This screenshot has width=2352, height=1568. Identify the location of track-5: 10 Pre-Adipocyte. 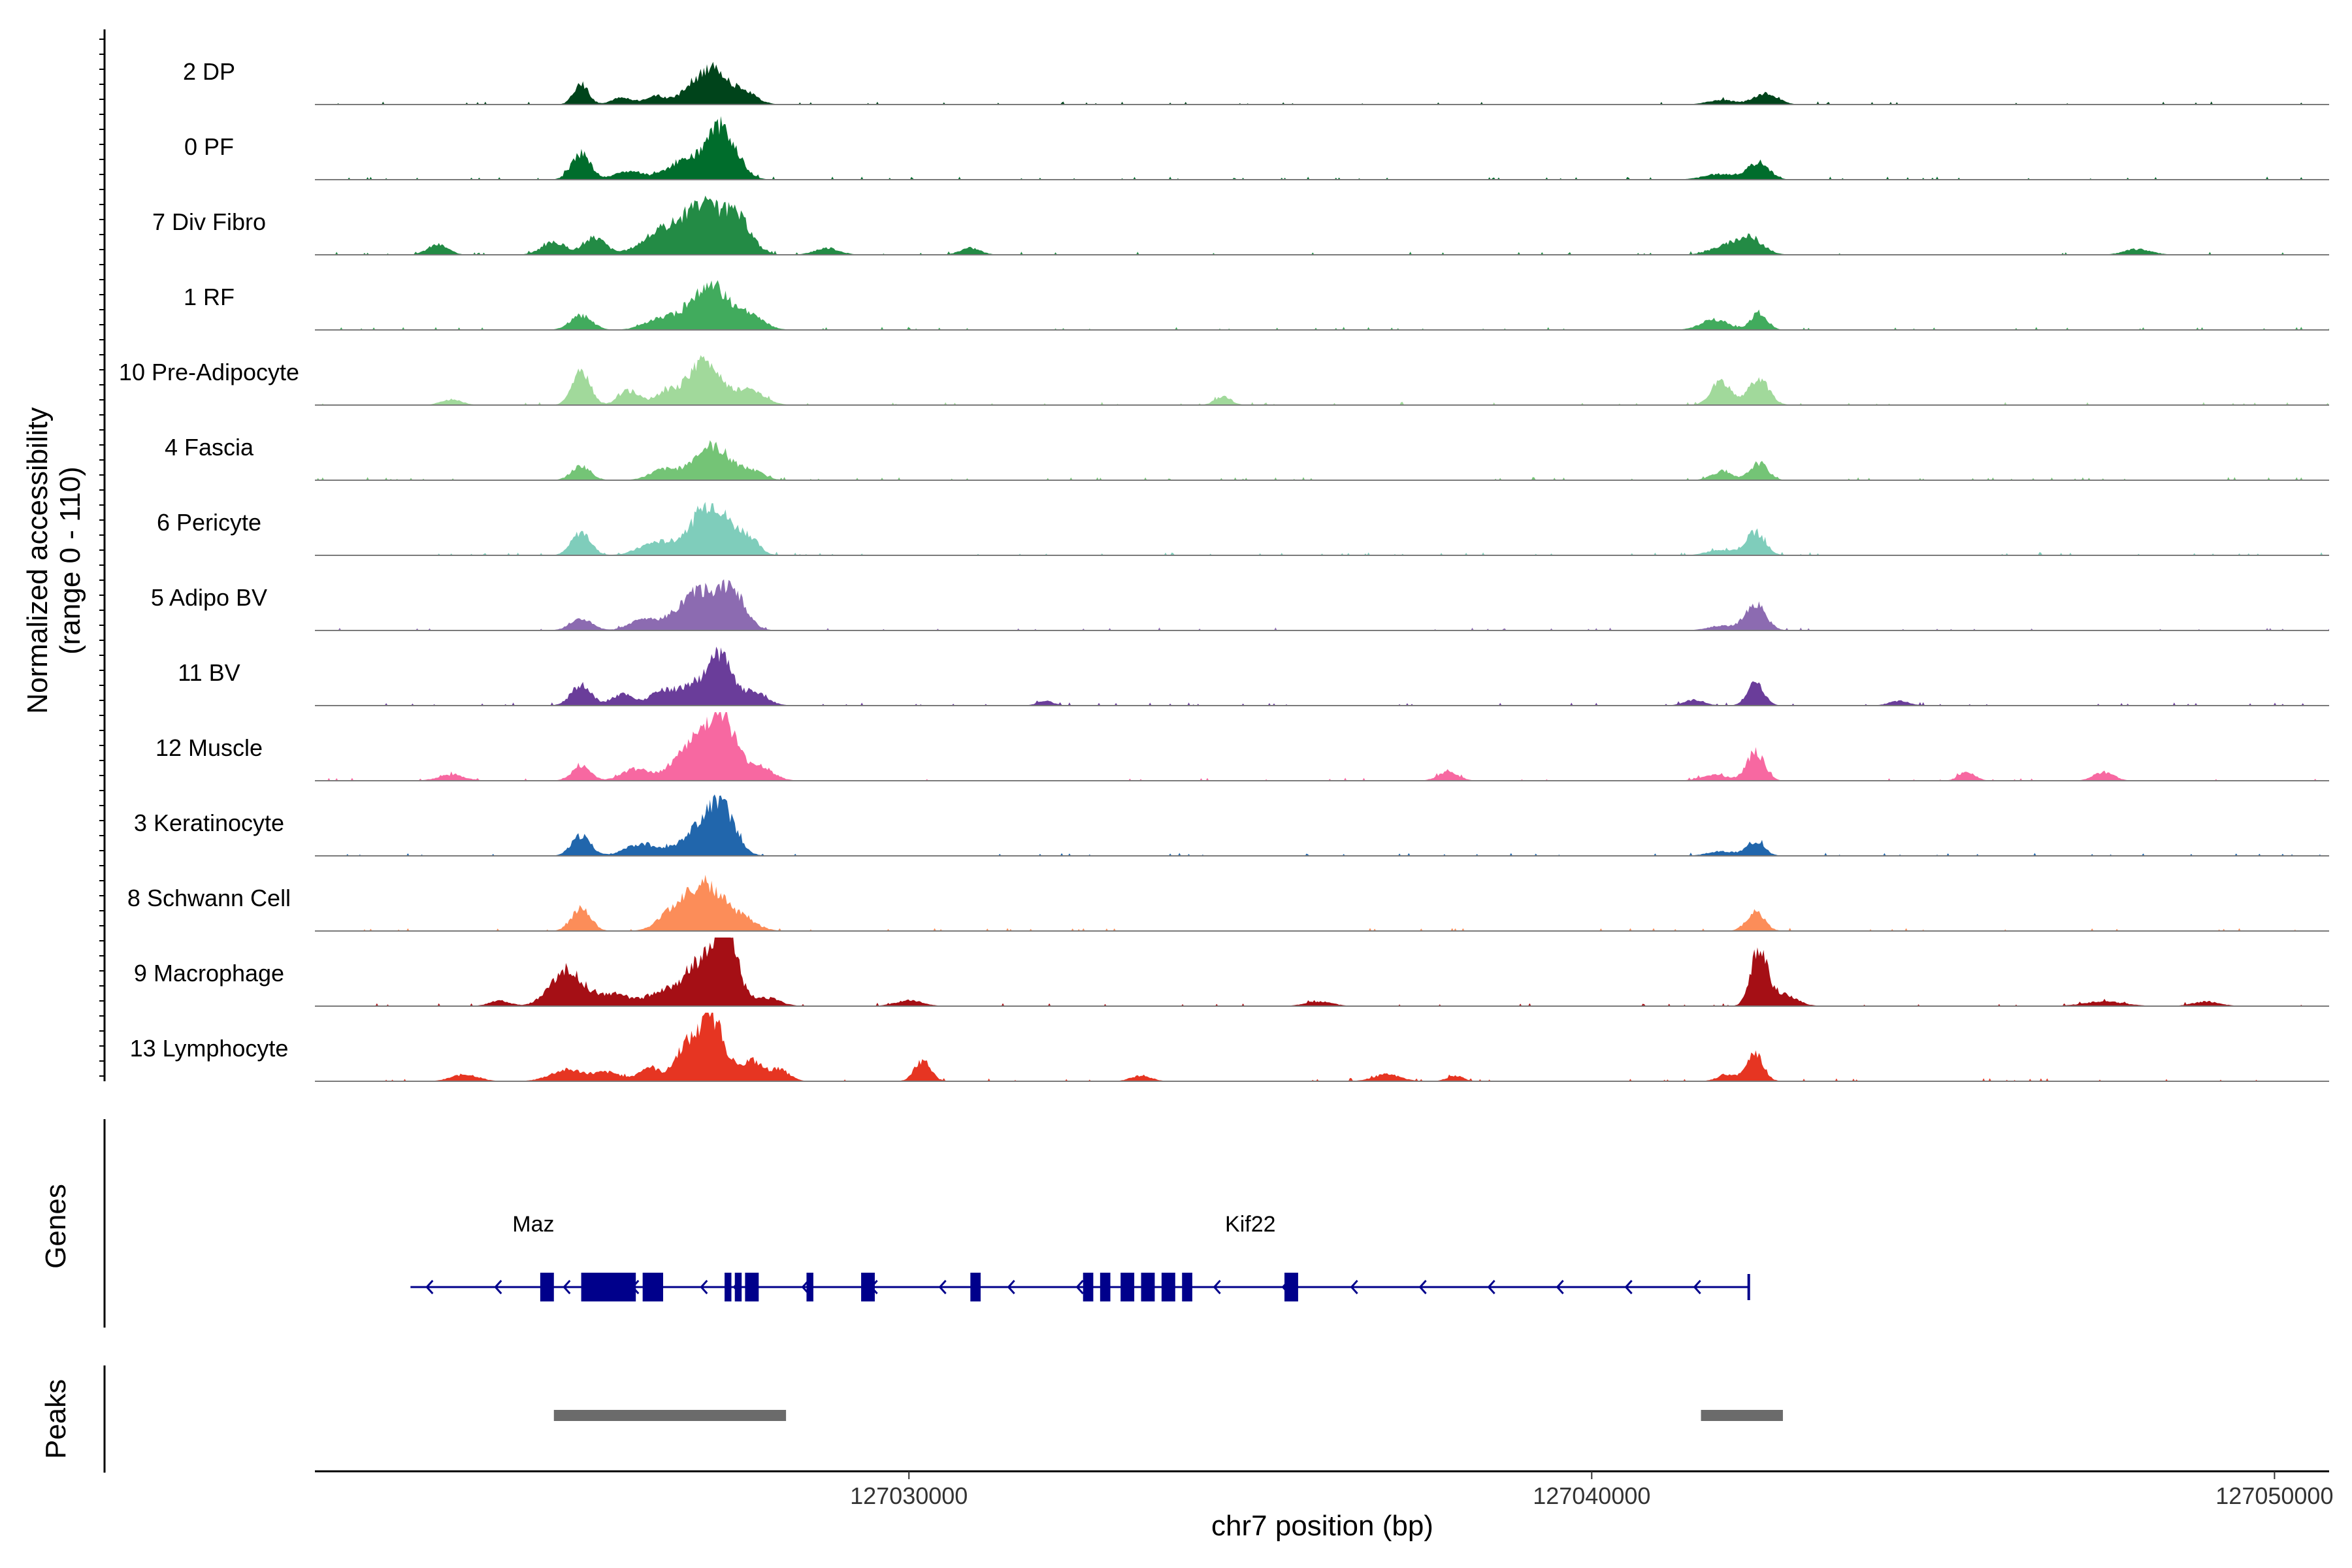
(1224, 380).